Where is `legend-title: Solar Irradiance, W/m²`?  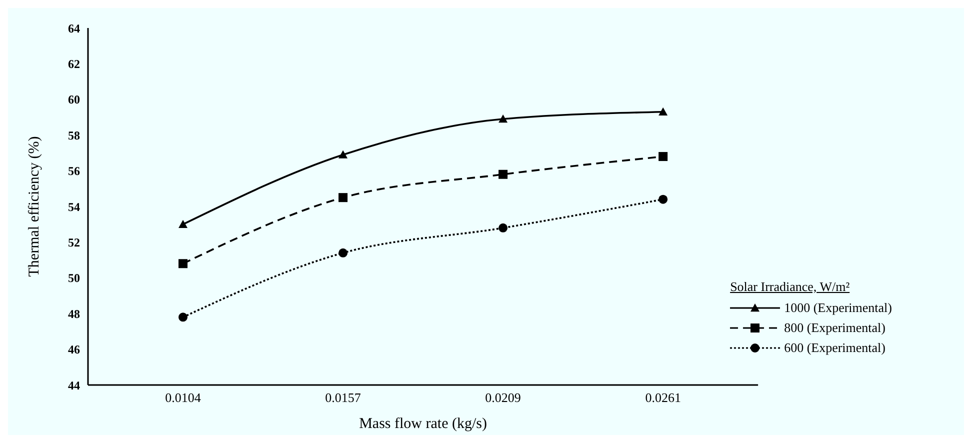
legend-title: Solar Irradiance, W/m² is located at coordinates (790, 287).